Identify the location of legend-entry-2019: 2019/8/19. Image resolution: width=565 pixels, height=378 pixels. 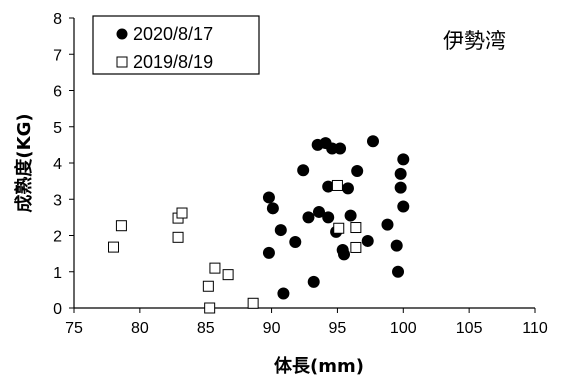
(164, 62).